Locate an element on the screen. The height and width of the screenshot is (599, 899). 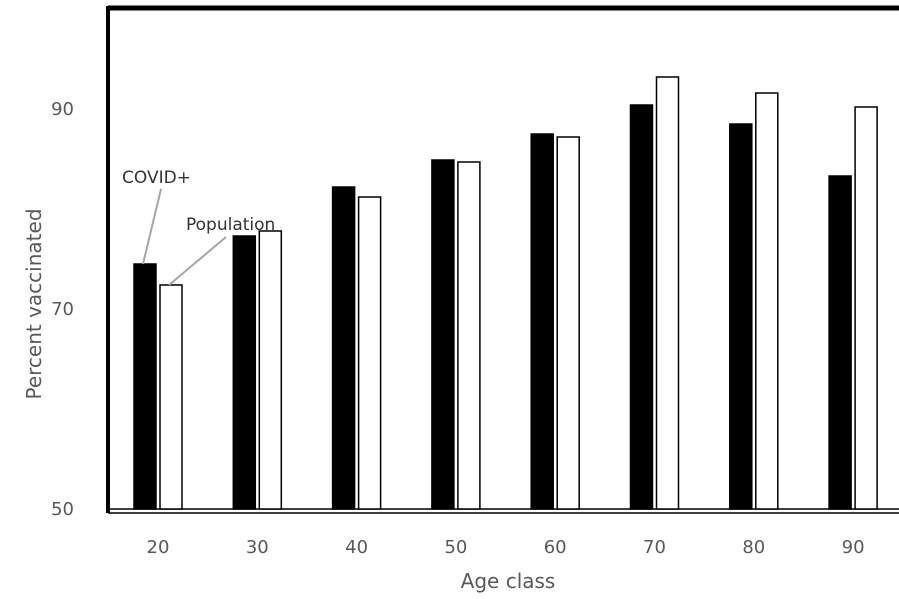
x-tick-label: 20 is located at coordinates (158, 547).